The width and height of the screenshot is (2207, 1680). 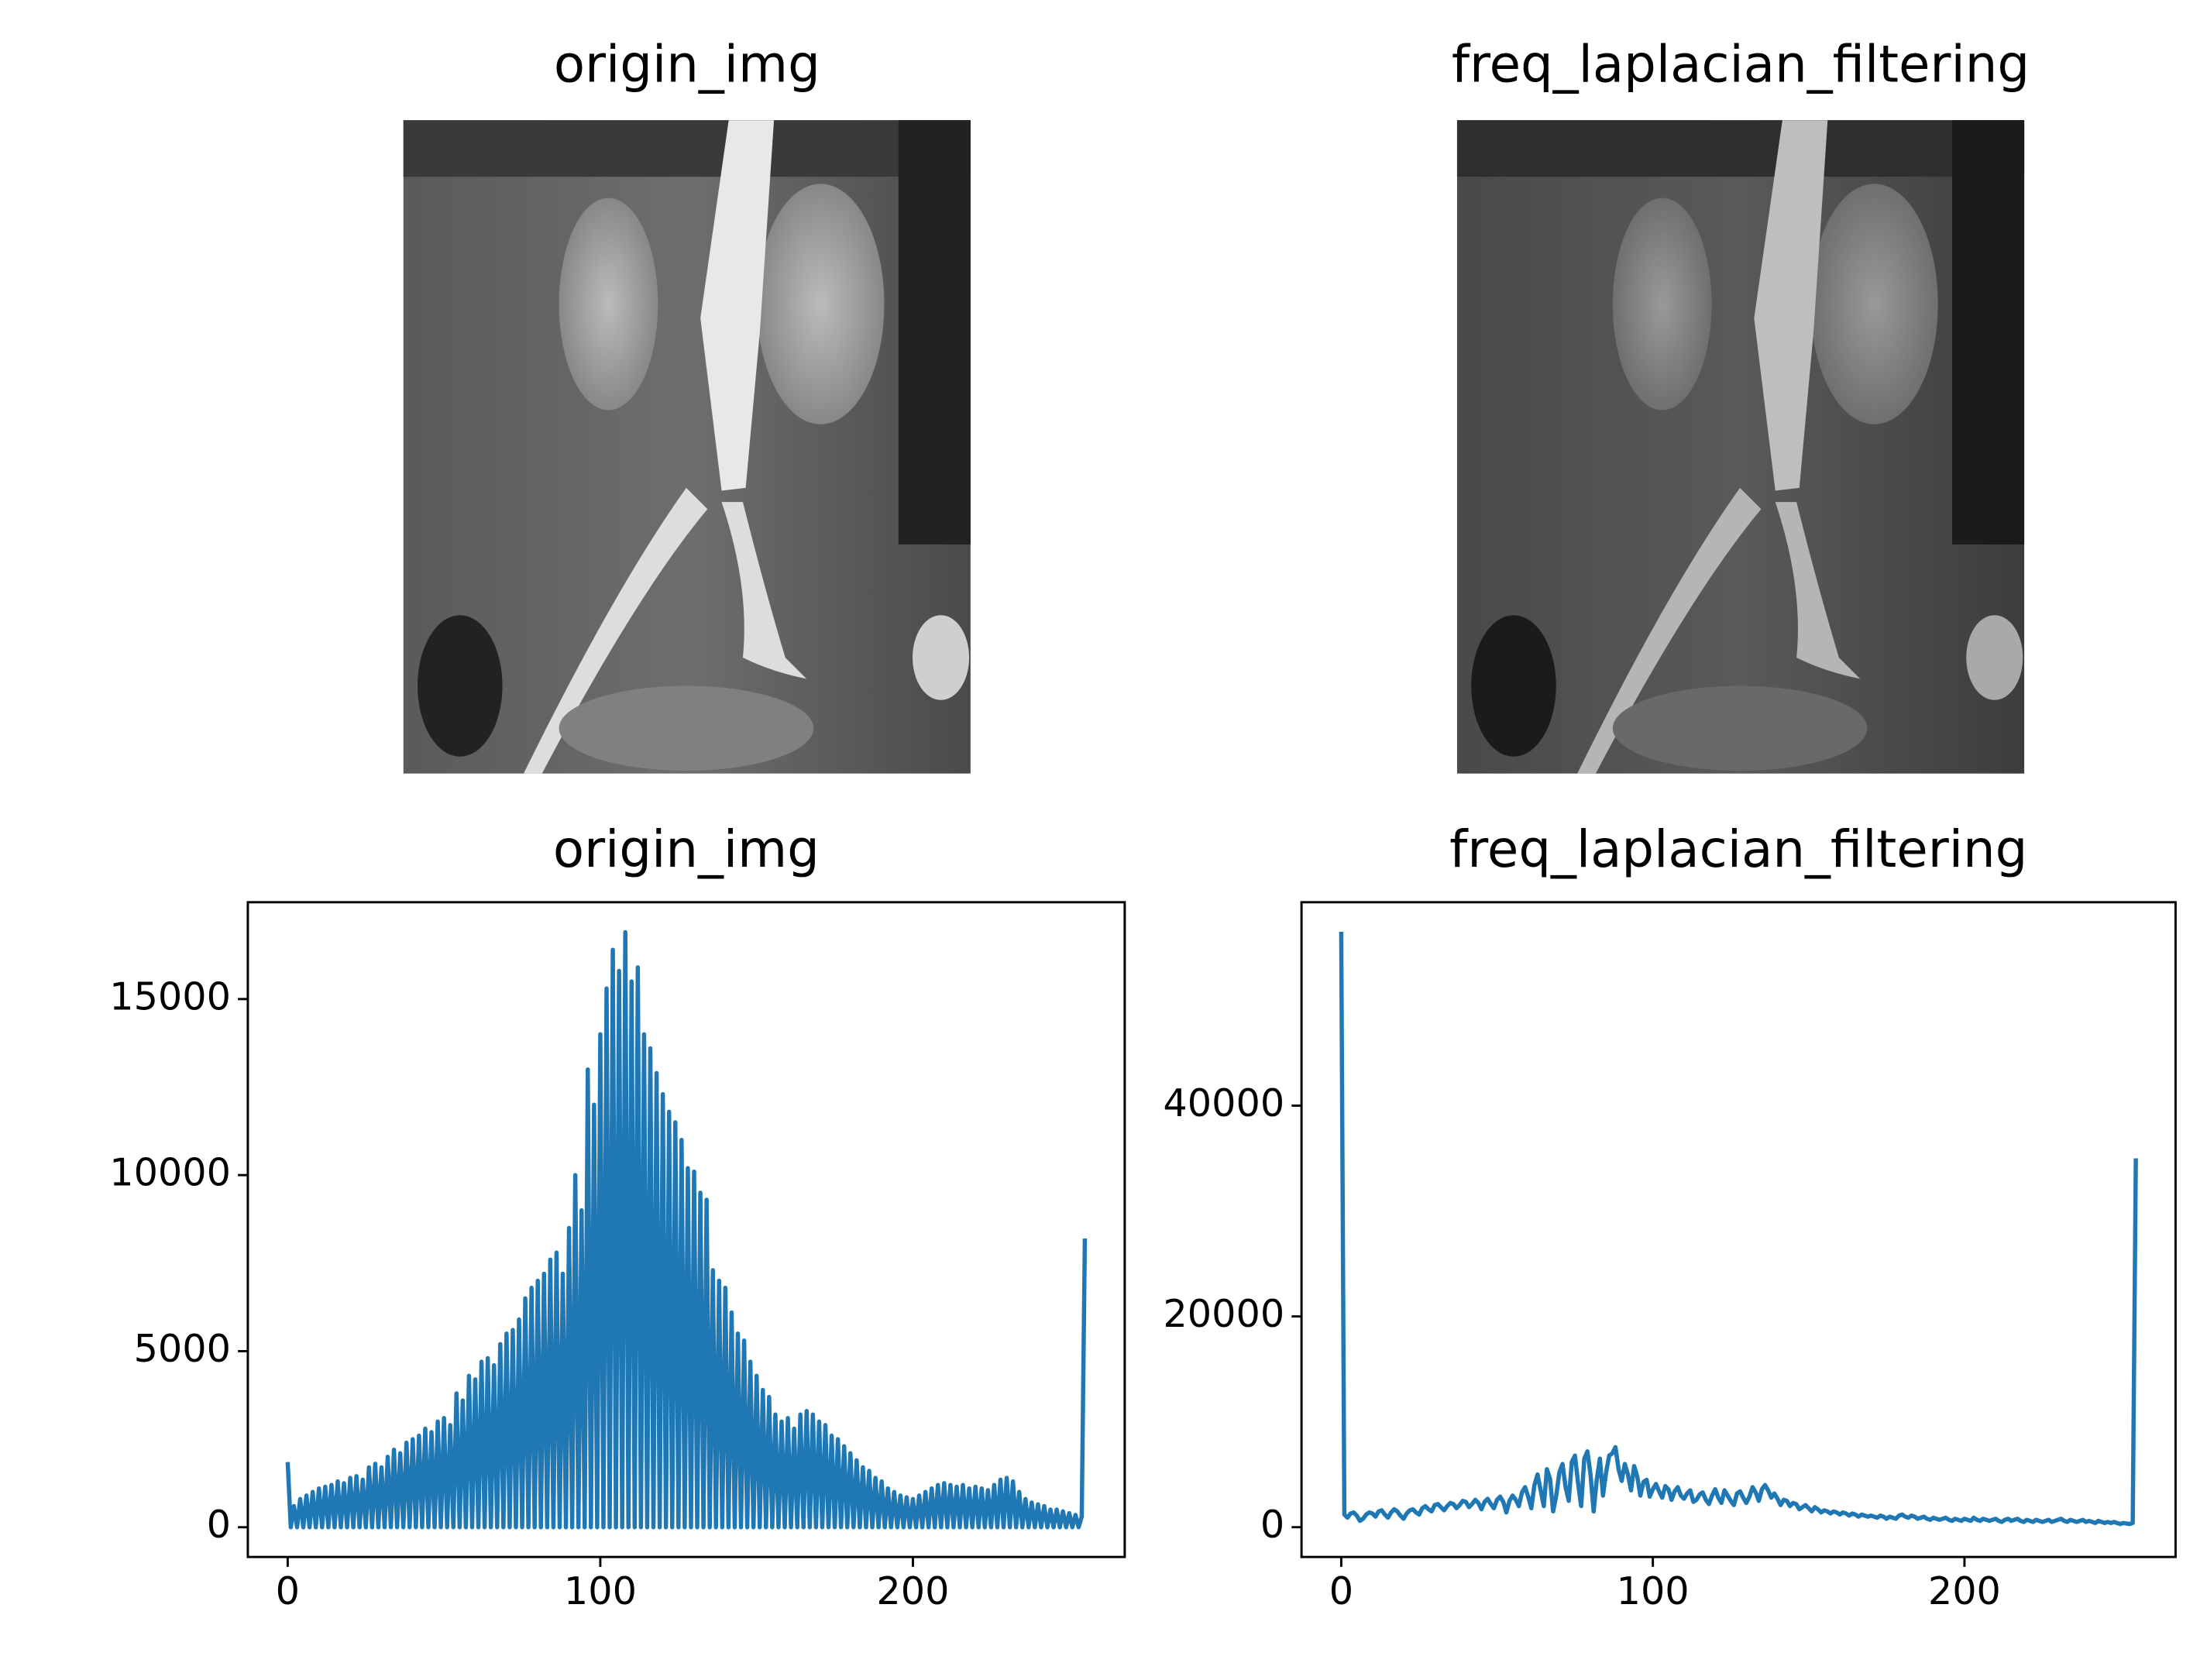 I want to click on image, so click(x=687, y=447).